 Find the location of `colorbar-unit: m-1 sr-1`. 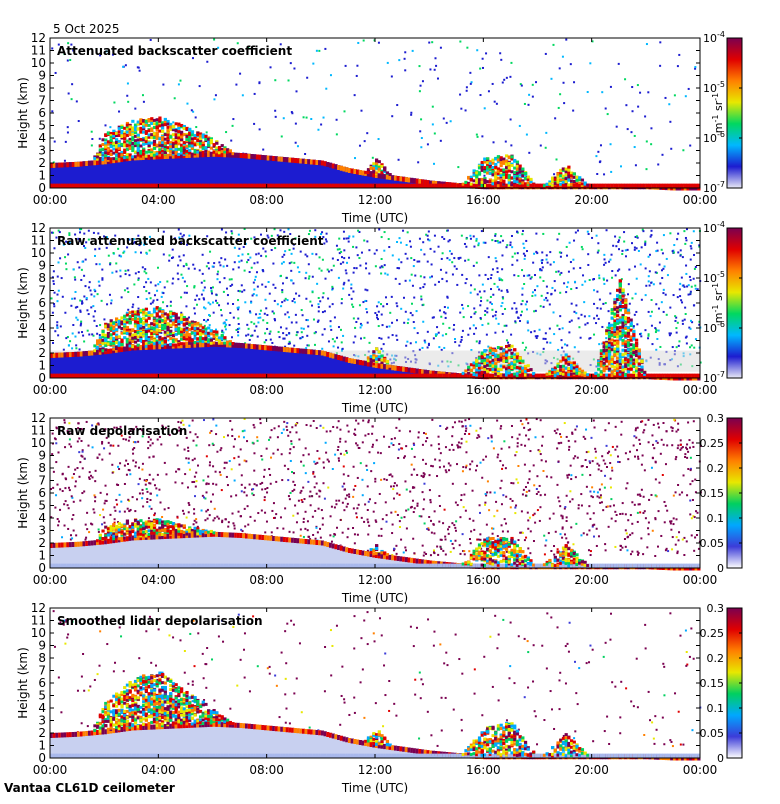

colorbar-unit: m-1 sr-1 is located at coordinates (718, 113).